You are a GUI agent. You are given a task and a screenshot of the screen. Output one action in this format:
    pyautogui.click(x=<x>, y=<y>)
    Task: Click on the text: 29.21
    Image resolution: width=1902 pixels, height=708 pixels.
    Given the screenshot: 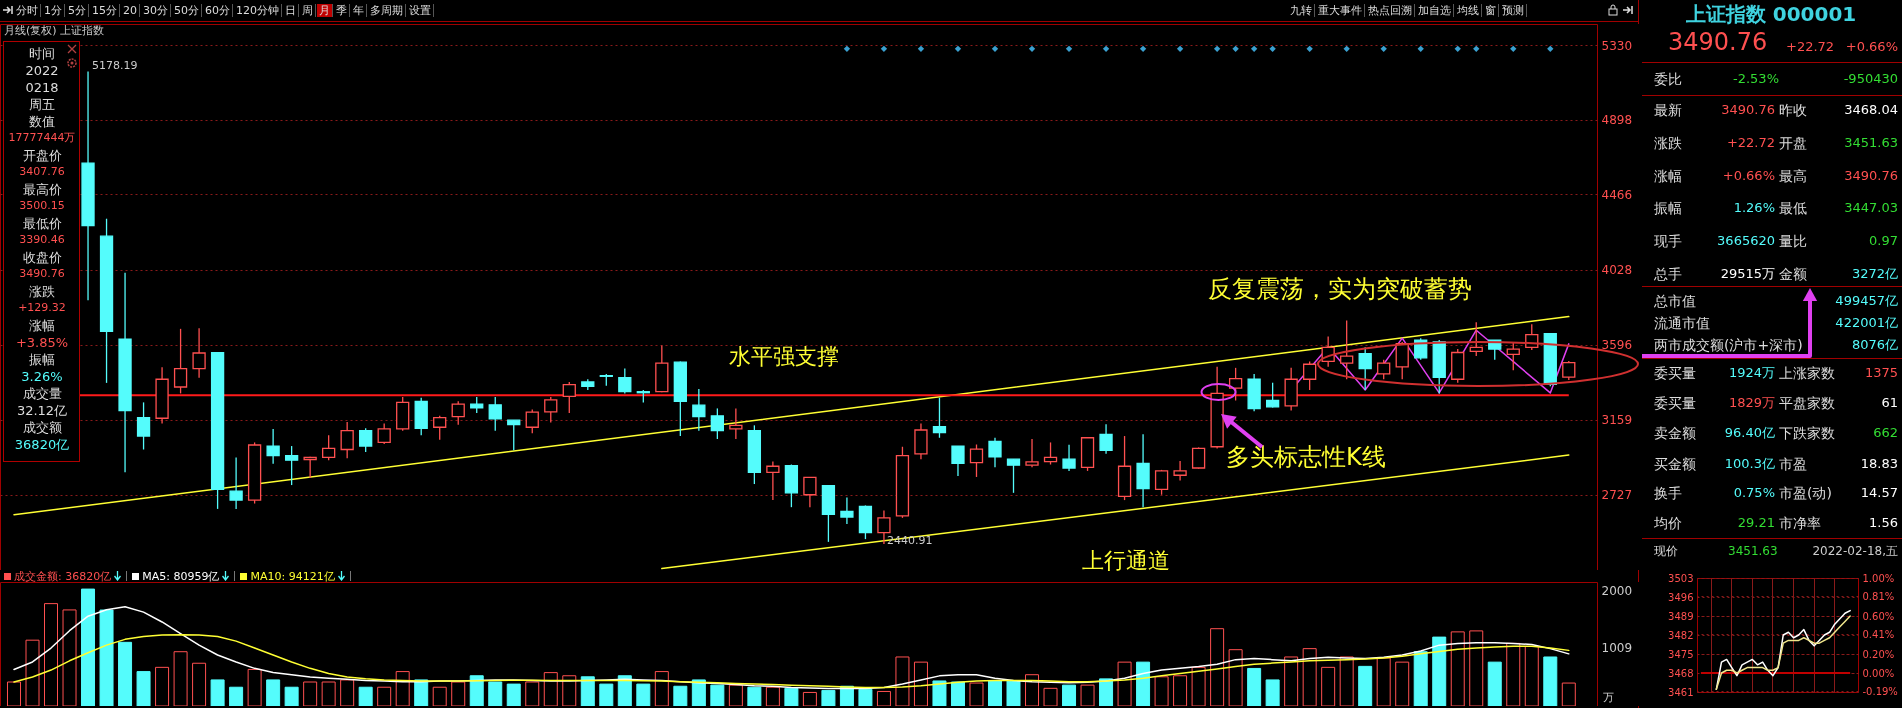 What is the action you would take?
    pyautogui.click(x=1756, y=522)
    